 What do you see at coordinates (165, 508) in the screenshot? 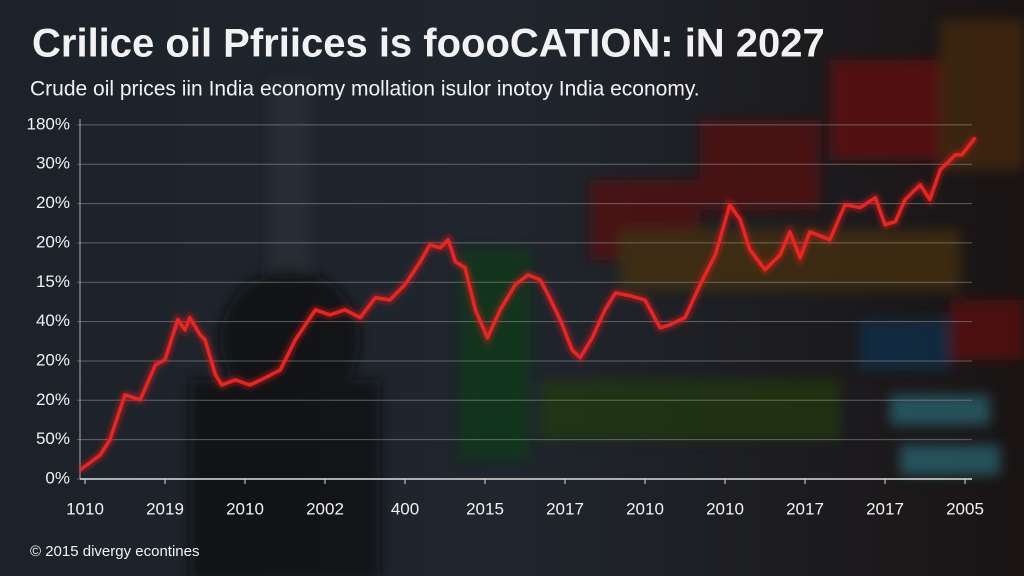
I see `x-tick-label: 2019` at bounding box center [165, 508].